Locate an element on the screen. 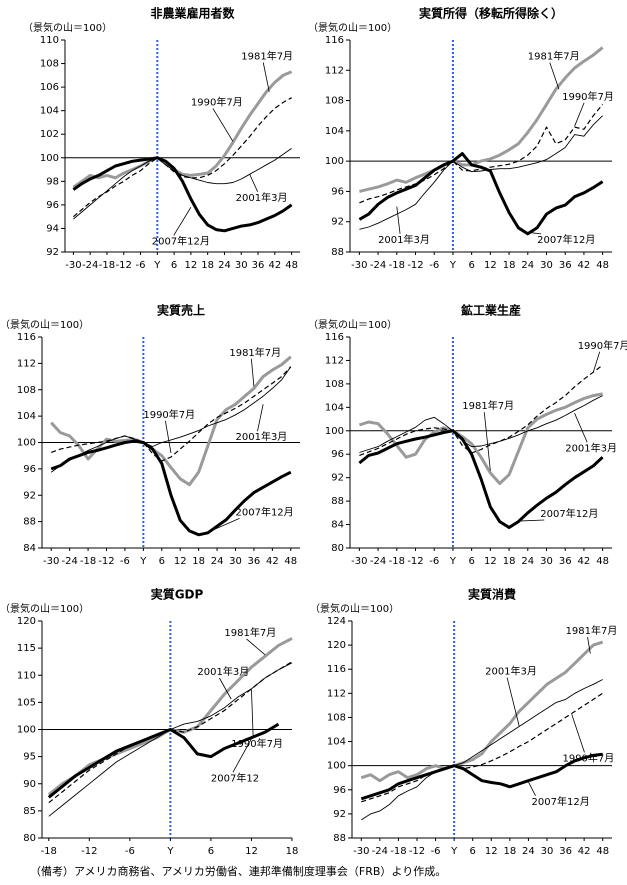 This screenshot has width=627, height=885. x-tick-label: Y is located at coordinates (454, 851).